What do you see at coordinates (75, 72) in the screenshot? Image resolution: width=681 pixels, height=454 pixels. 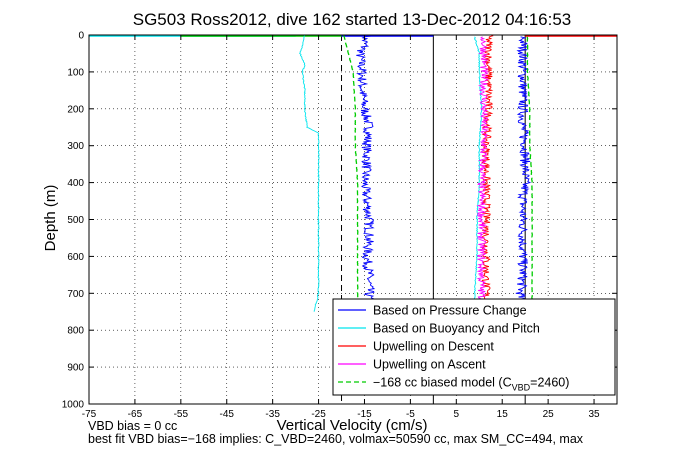 I see `y-tick-label: 100` at bounding box center [75, 72].